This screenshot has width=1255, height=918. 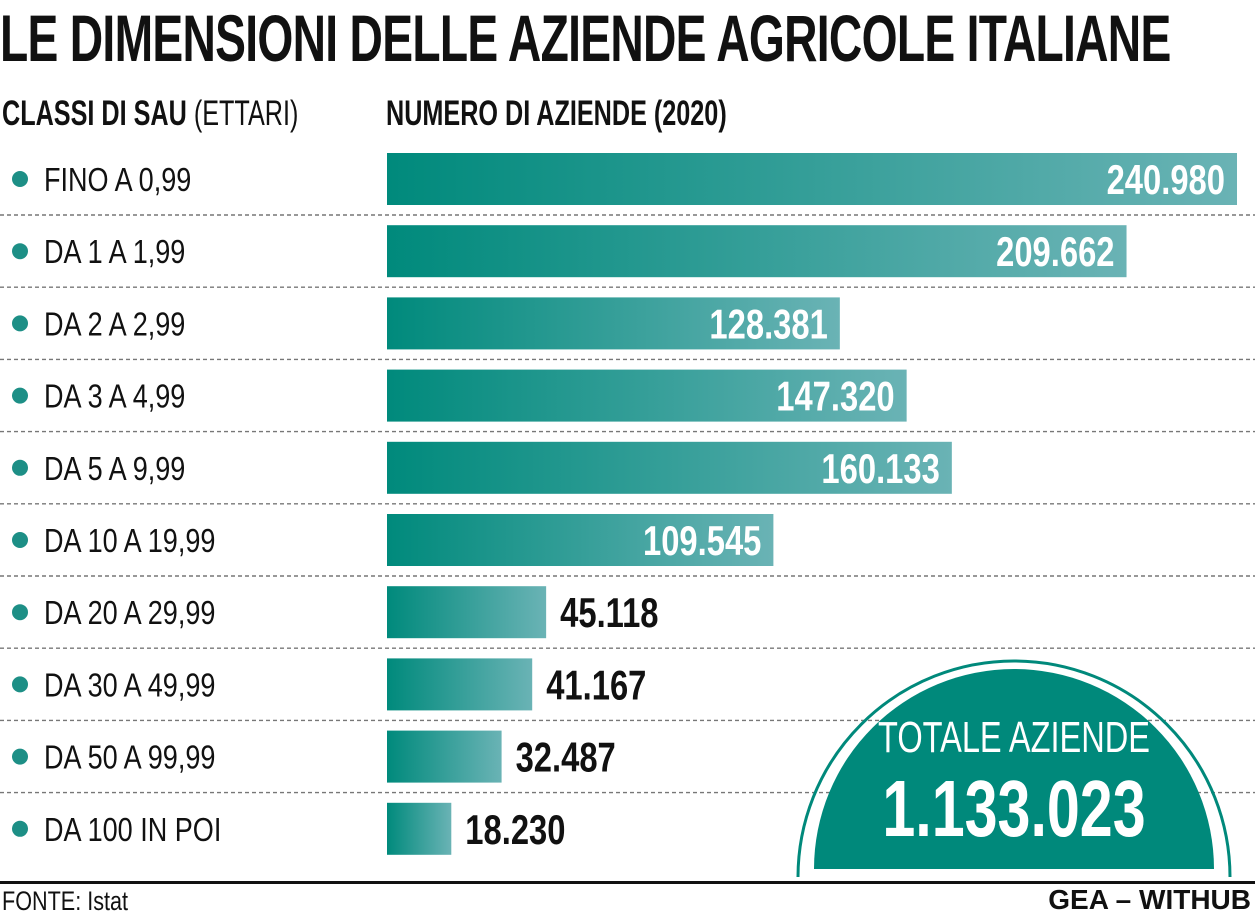 I want to click on category-axis-header-unit: (ETTARI), so click(x=246, y=113).